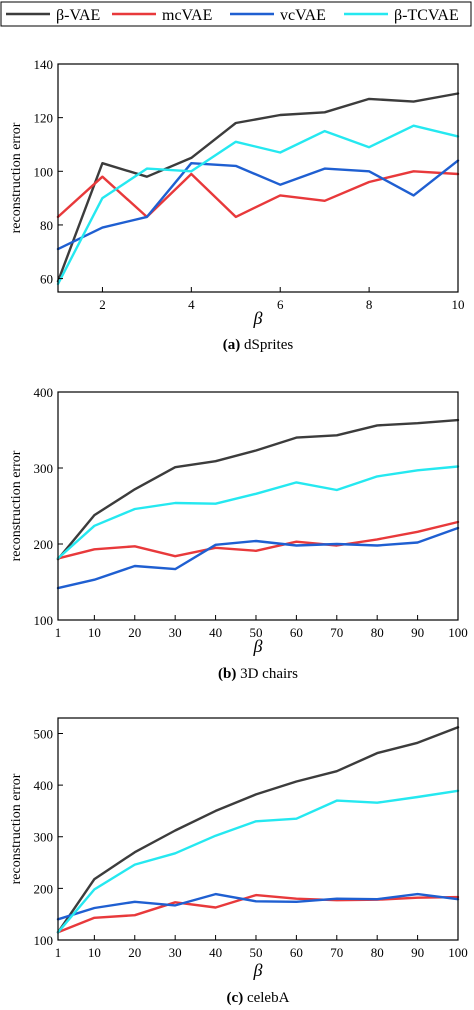  Describe the element at coordinates (266, 345) in the screenshot. I see `caption-dataset: dSprites` at that location.